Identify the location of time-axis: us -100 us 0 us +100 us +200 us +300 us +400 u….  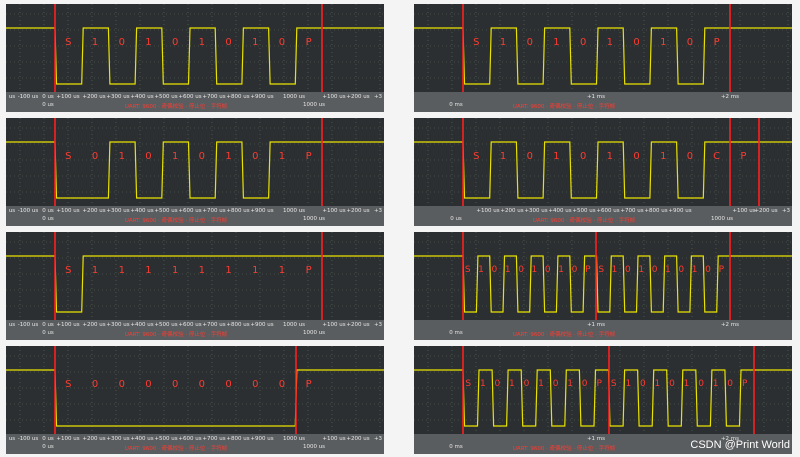
(195, 444).